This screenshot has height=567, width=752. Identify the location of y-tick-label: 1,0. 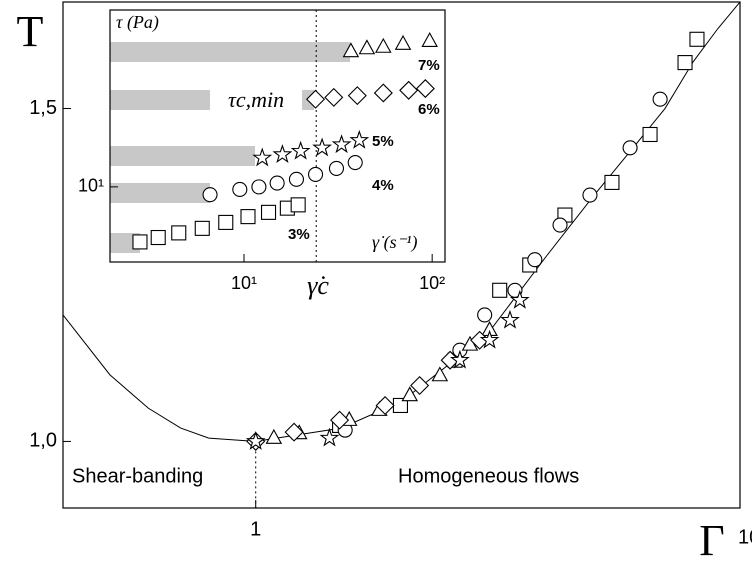
(43, 441).